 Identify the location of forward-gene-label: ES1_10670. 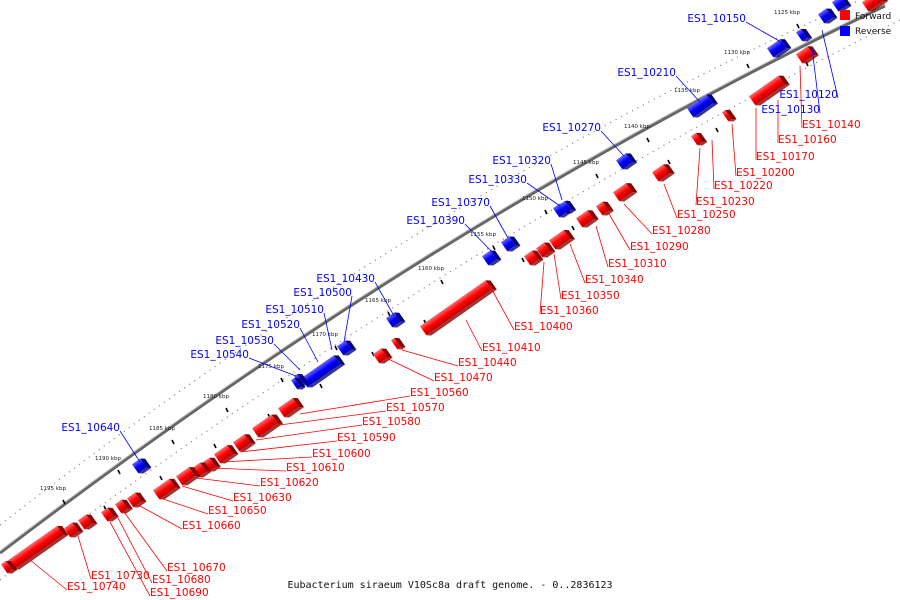
(196, 568).